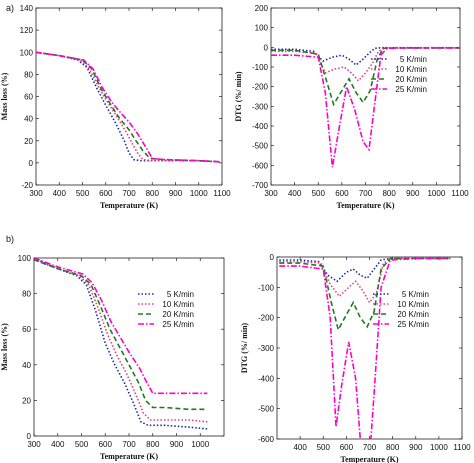  I want to click on y-tick-label: 200, so click(262, 8).